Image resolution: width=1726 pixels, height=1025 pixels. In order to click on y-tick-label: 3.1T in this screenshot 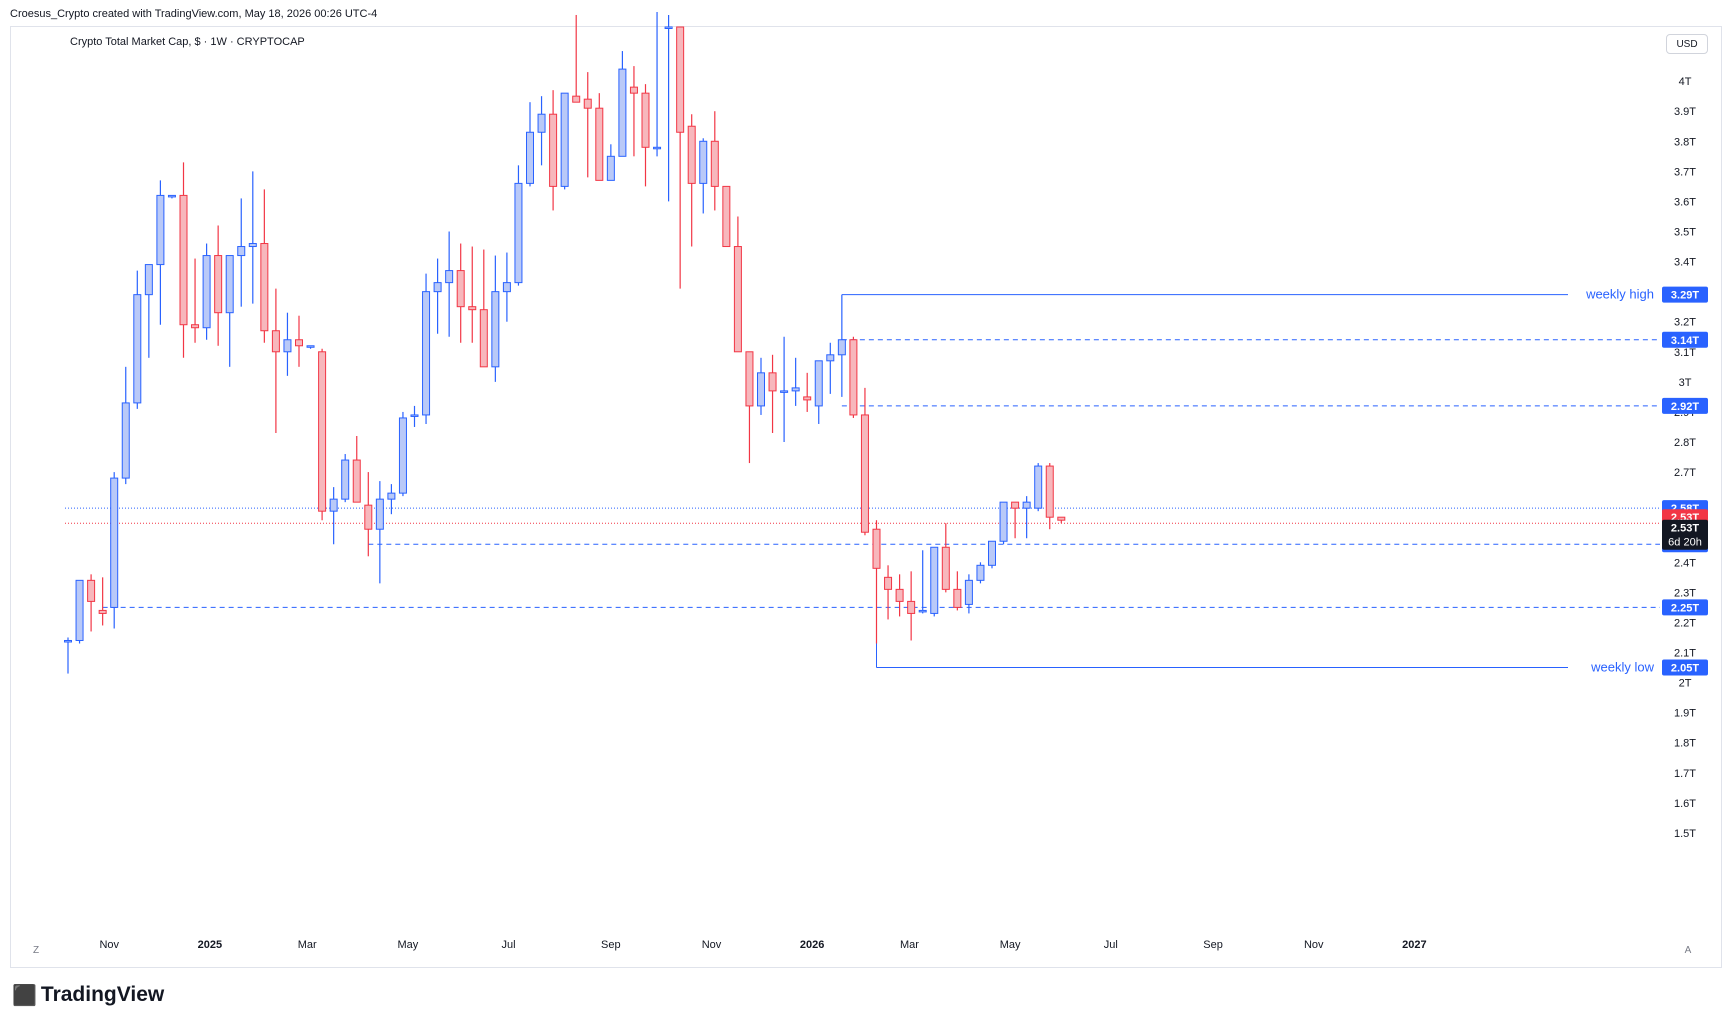, I will do `click(1685, 353)`.